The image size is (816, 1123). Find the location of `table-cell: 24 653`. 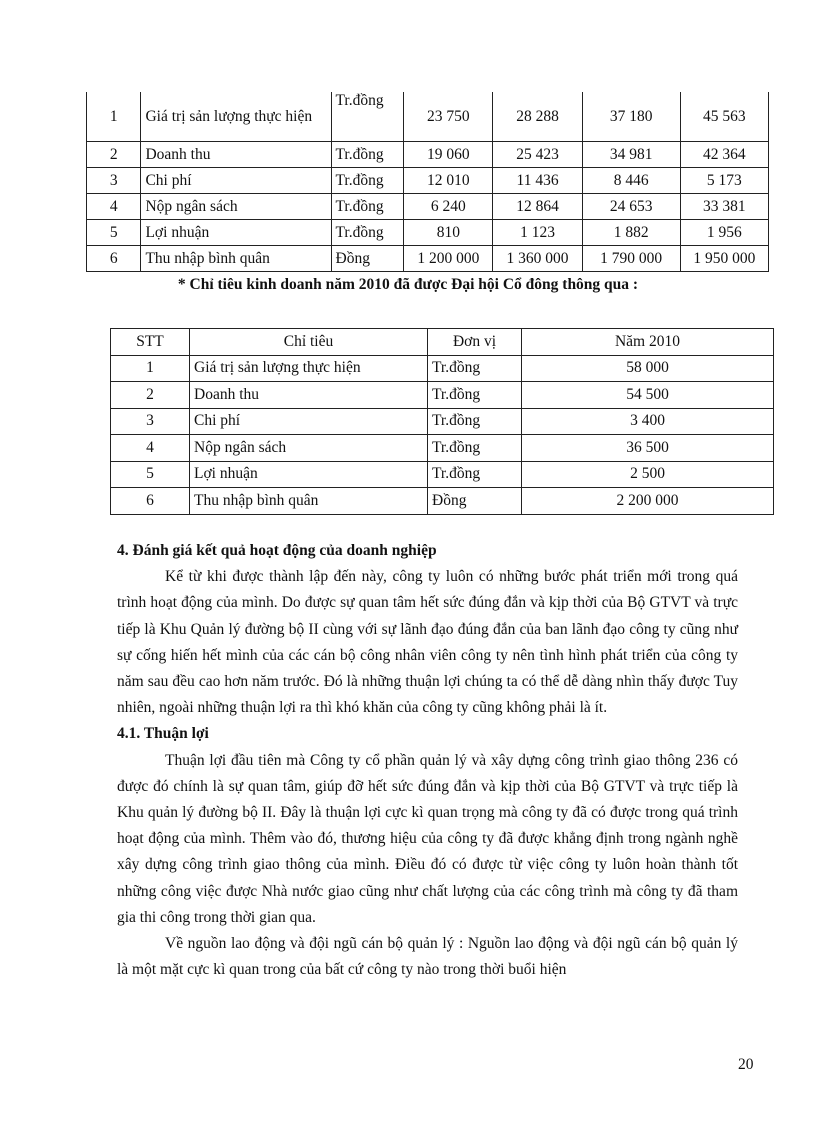

table-cell: 24 653 is located at coordinates (631, 206).